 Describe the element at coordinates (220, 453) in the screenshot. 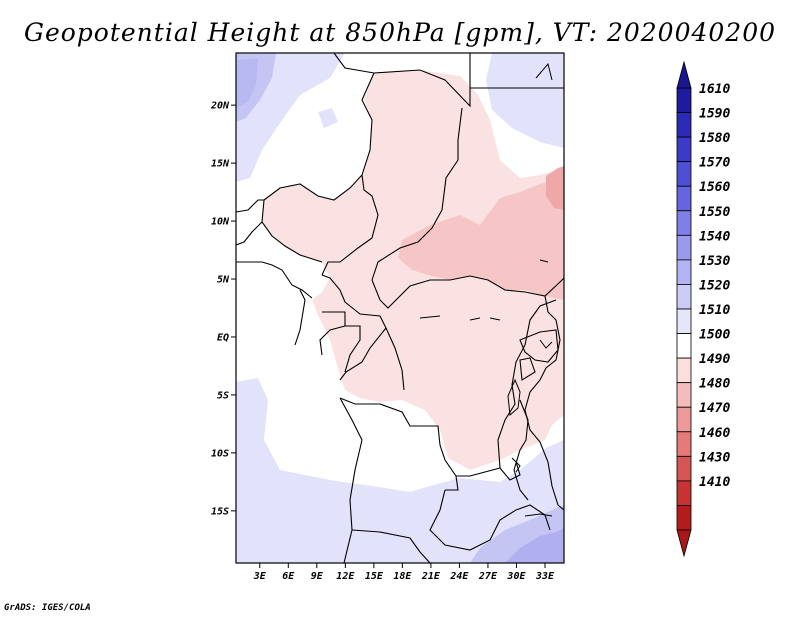

I see `lat-tick-label: 10S` at that location.